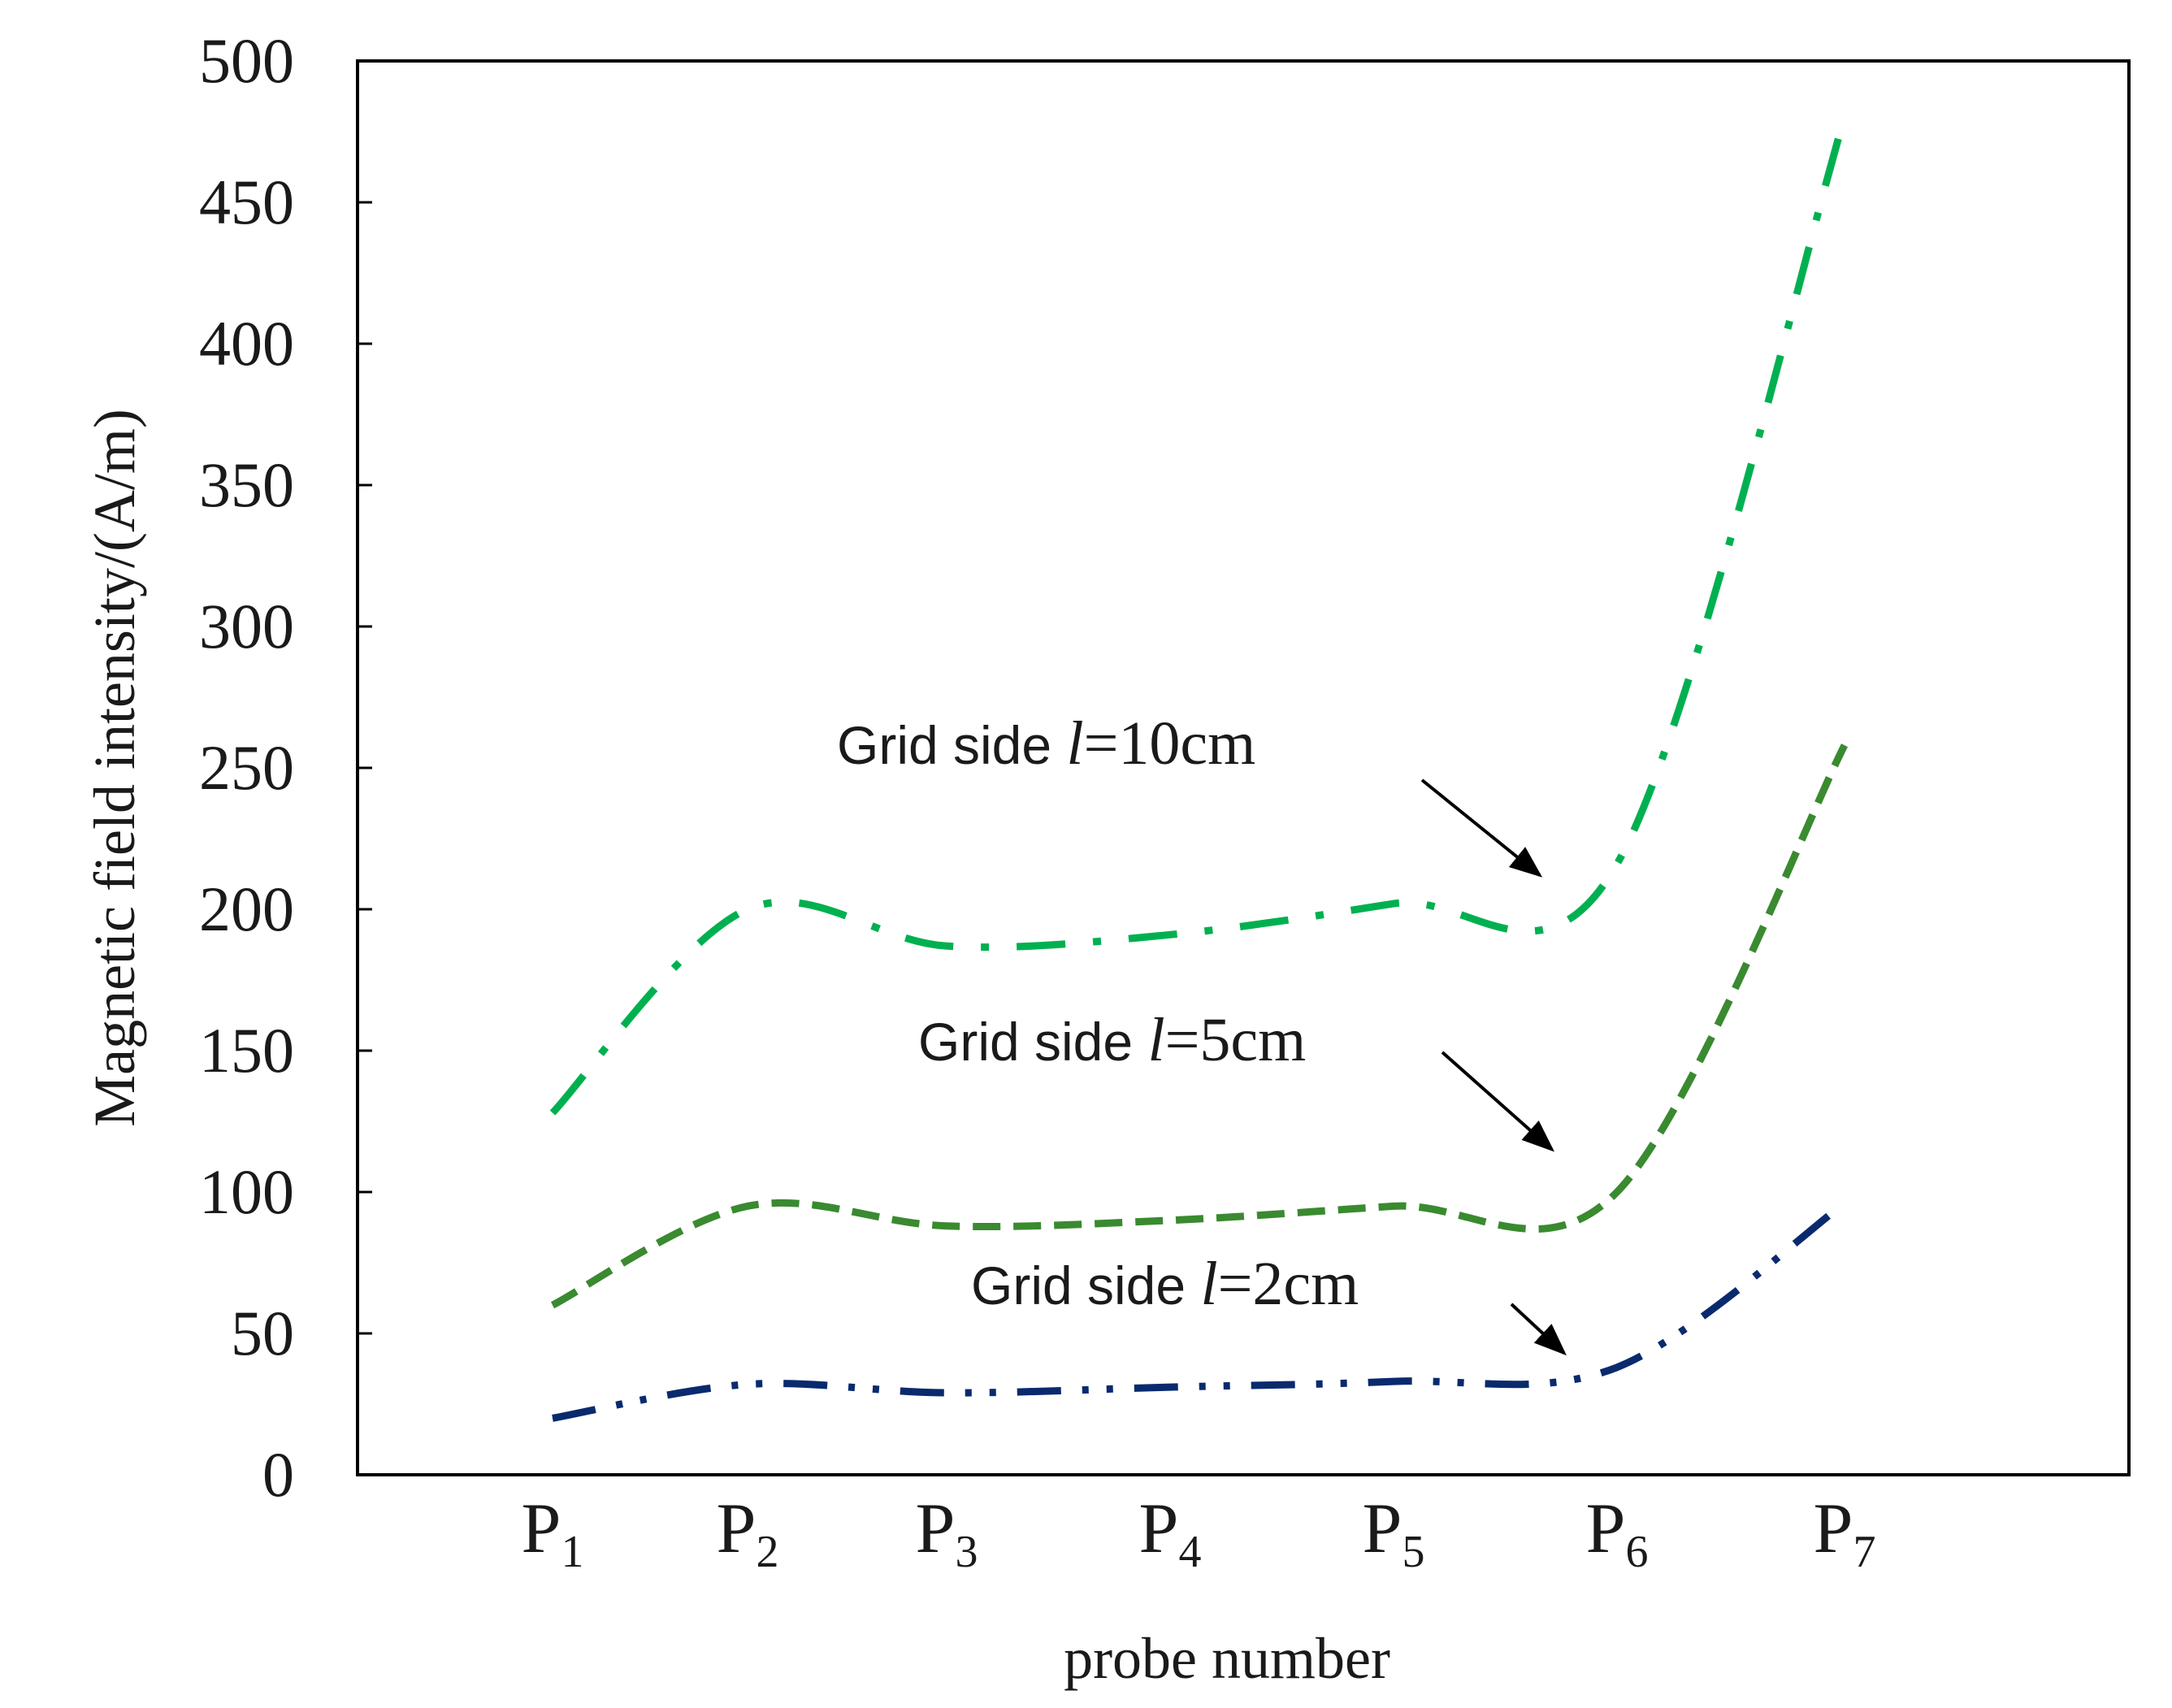  Describe the element at coordinates (1636, 1552) in the screenshot. I see `x-tick-label-subscript: 6` at that location.